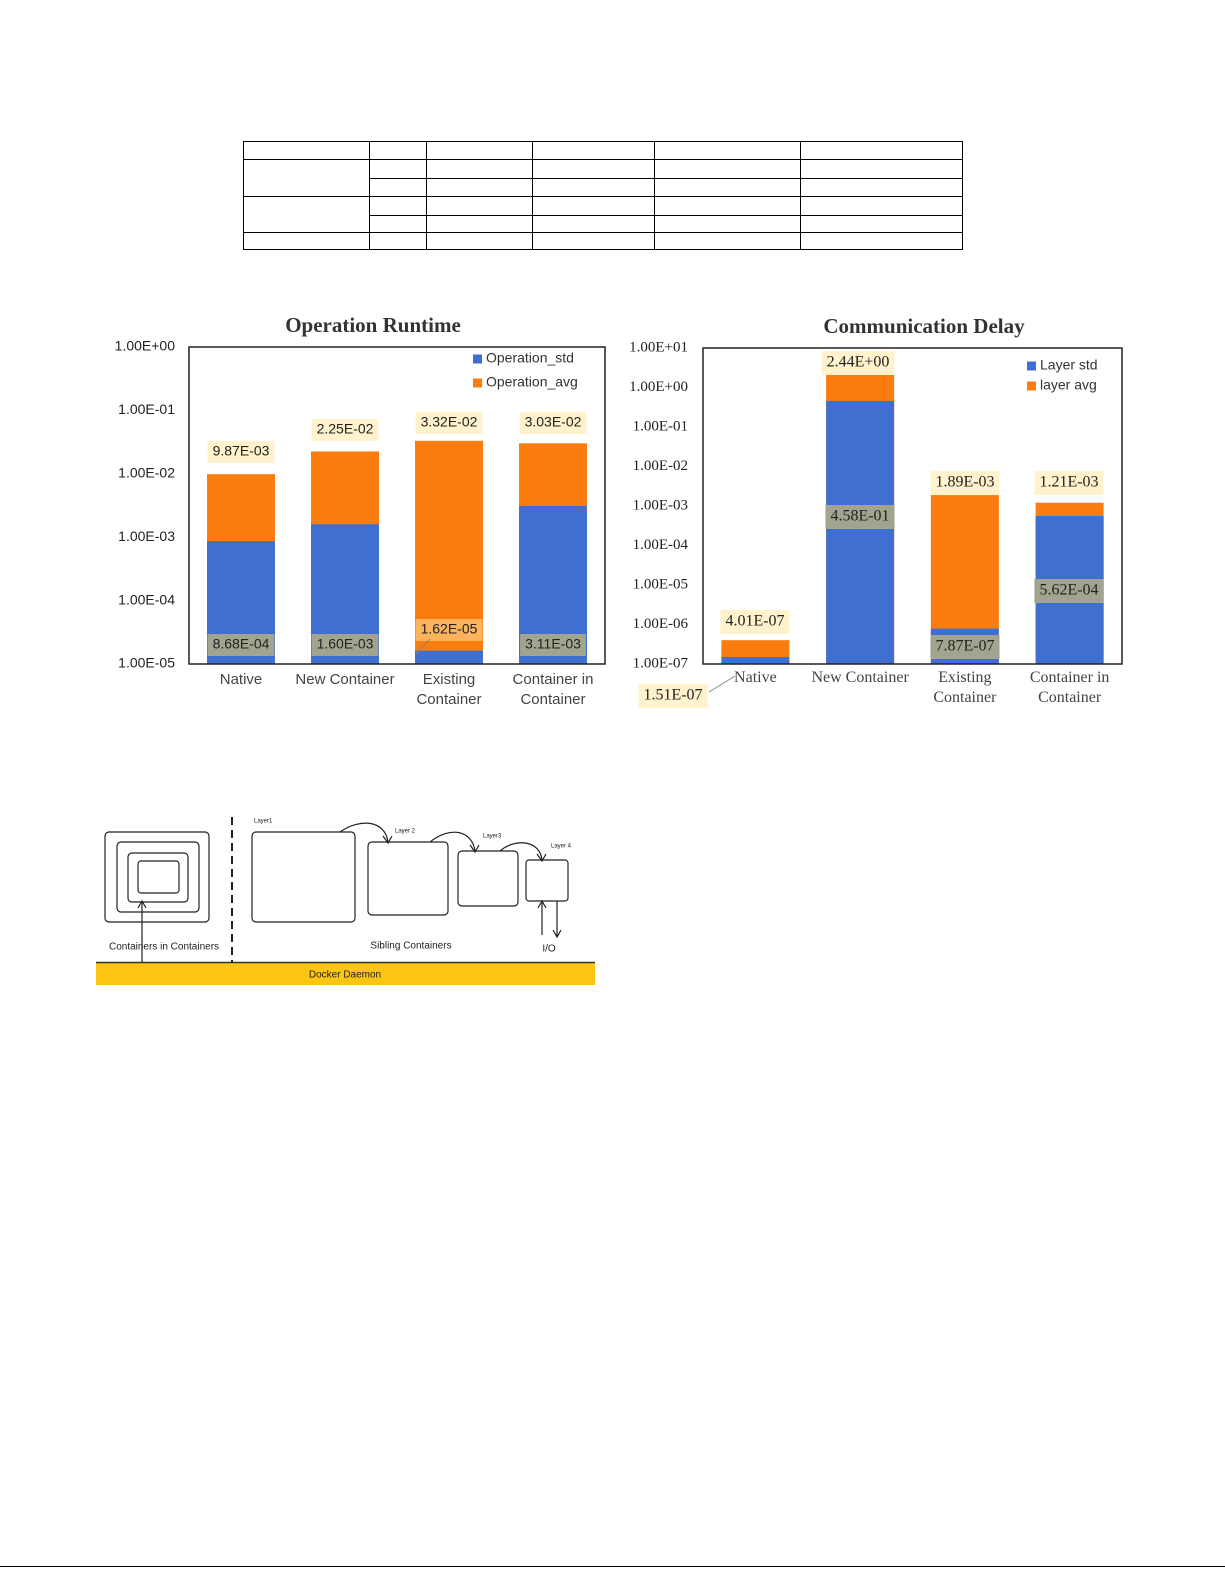 This screenshot has width=1225, height=1585. I want to click on legend-label: Operation_std, so click(530, 358).